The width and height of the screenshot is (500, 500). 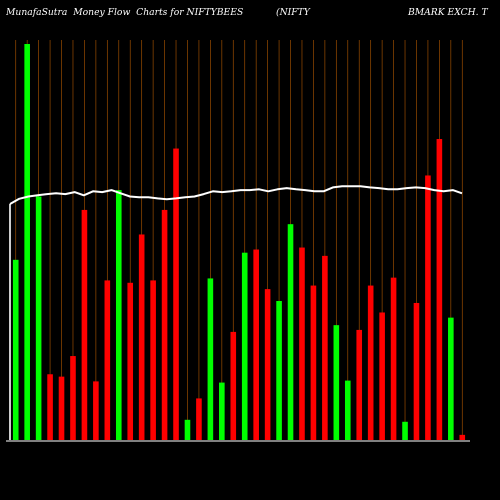 I want to click on chart-title-exchange: BMARK EXCH. T, so click(x=448, y=12).